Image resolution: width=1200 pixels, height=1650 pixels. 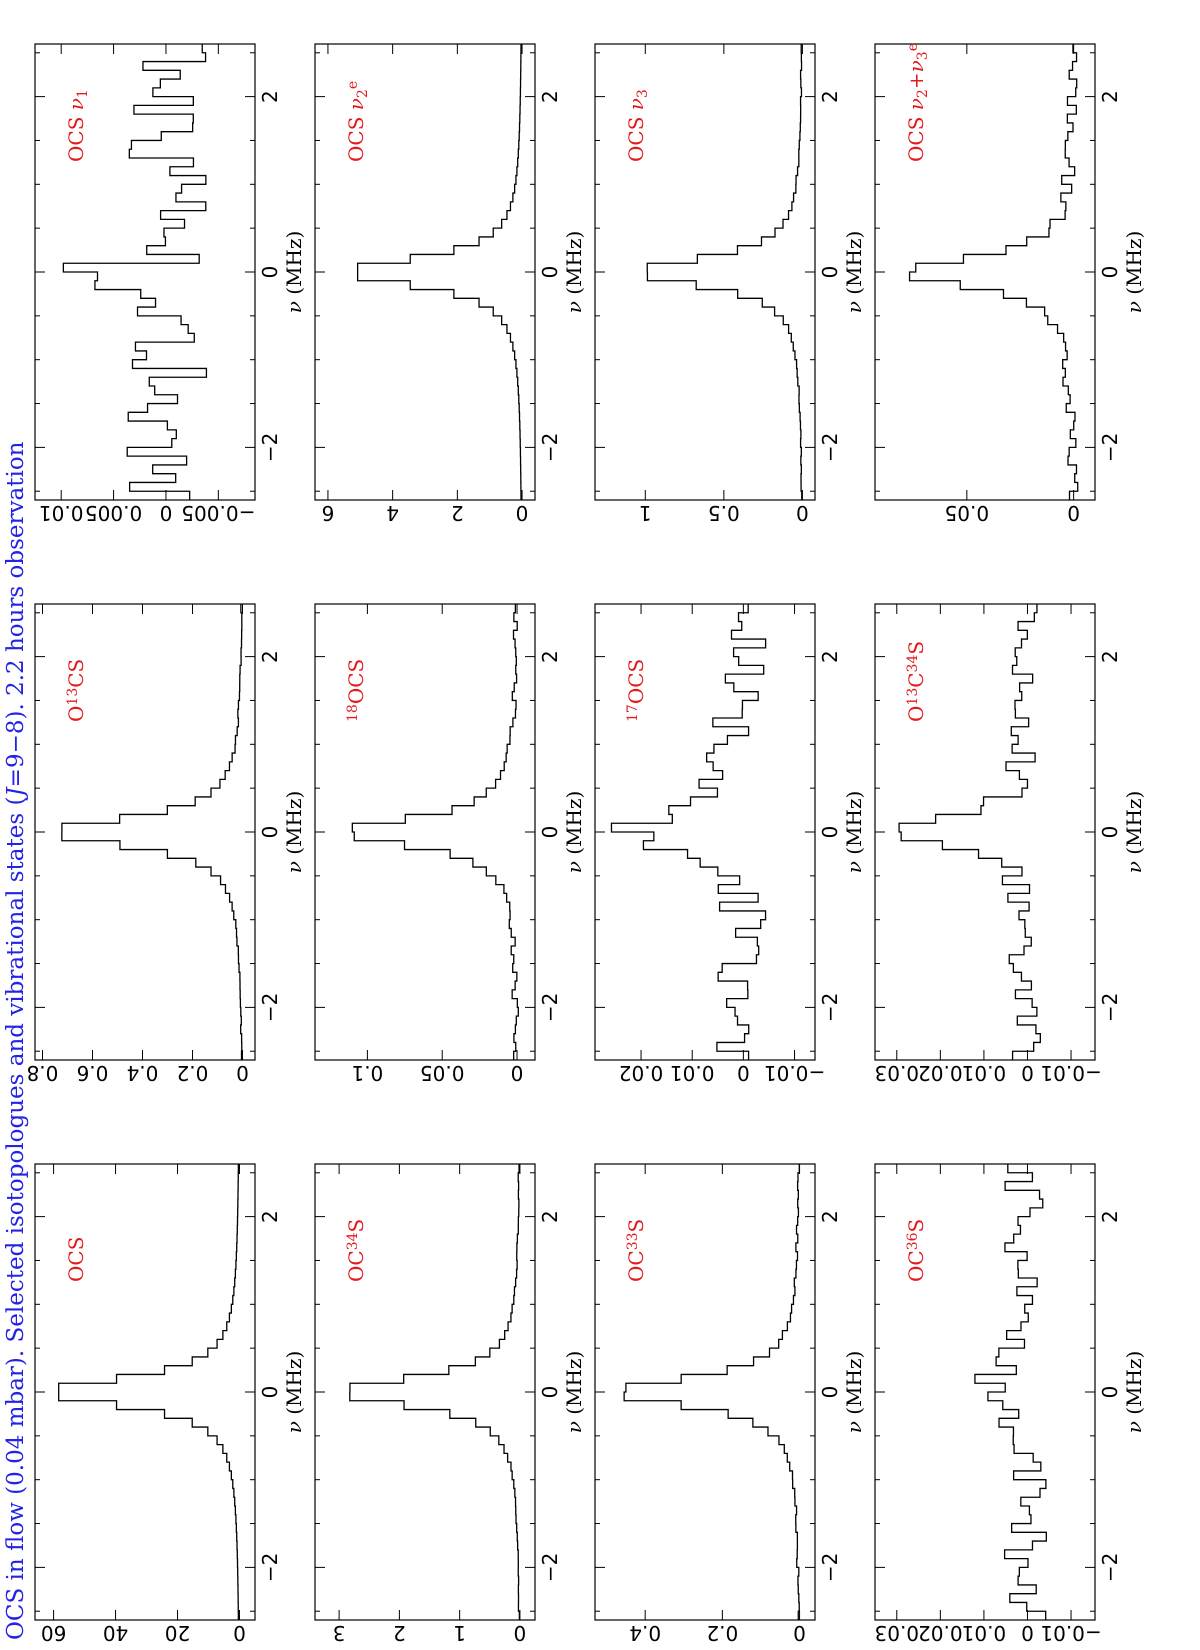 I want to click on y-tick-label: 4, so click(x=392, y=513).